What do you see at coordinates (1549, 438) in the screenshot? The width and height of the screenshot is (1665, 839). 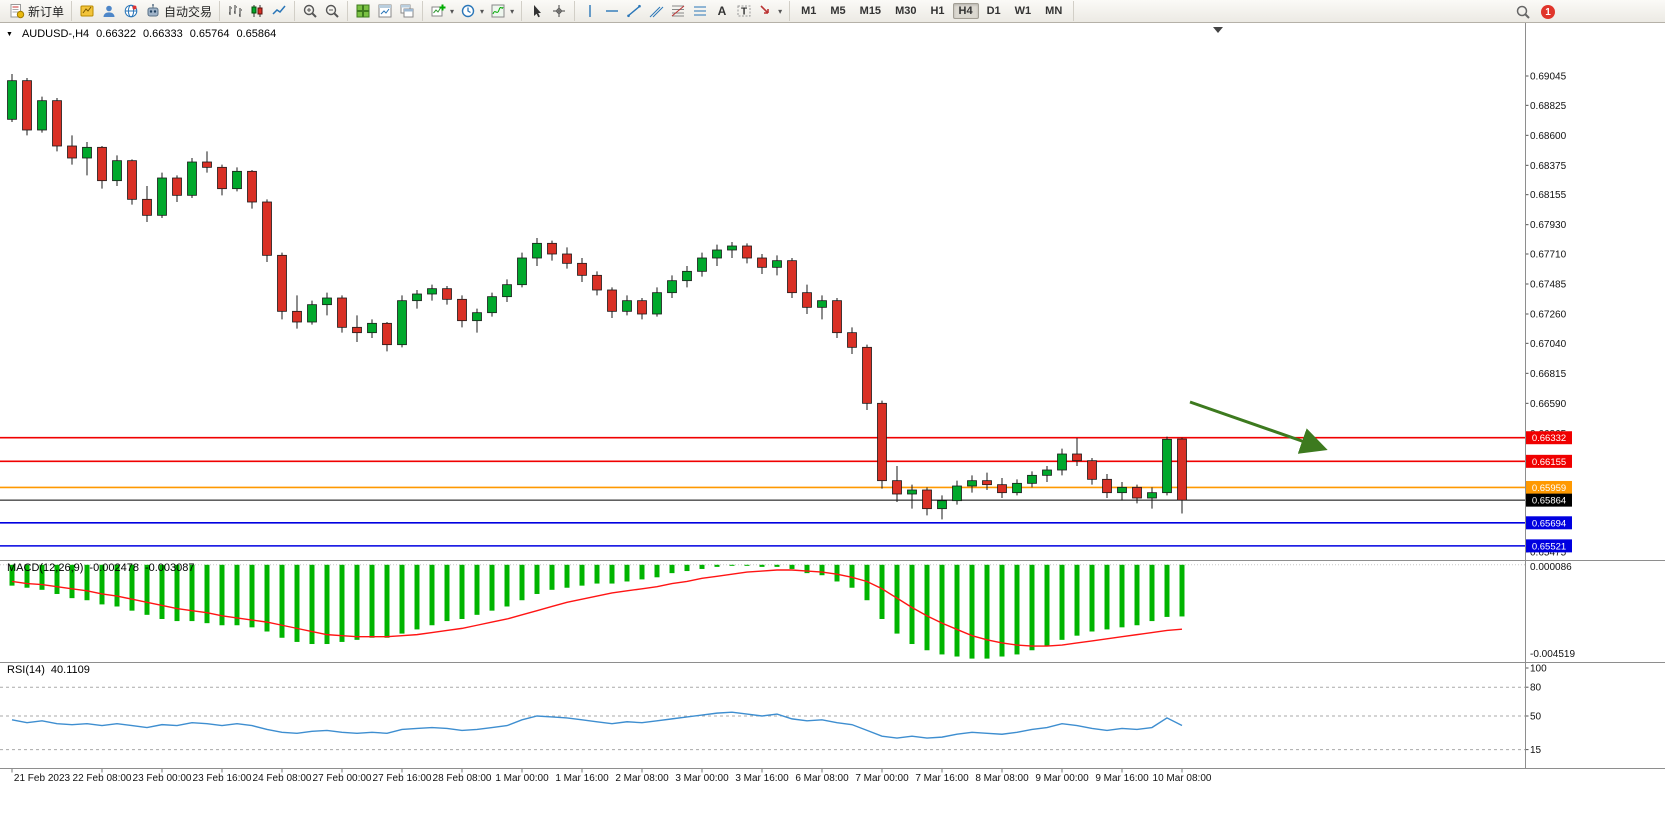 I see `price-level-label` at bounding box center [1549, 438].